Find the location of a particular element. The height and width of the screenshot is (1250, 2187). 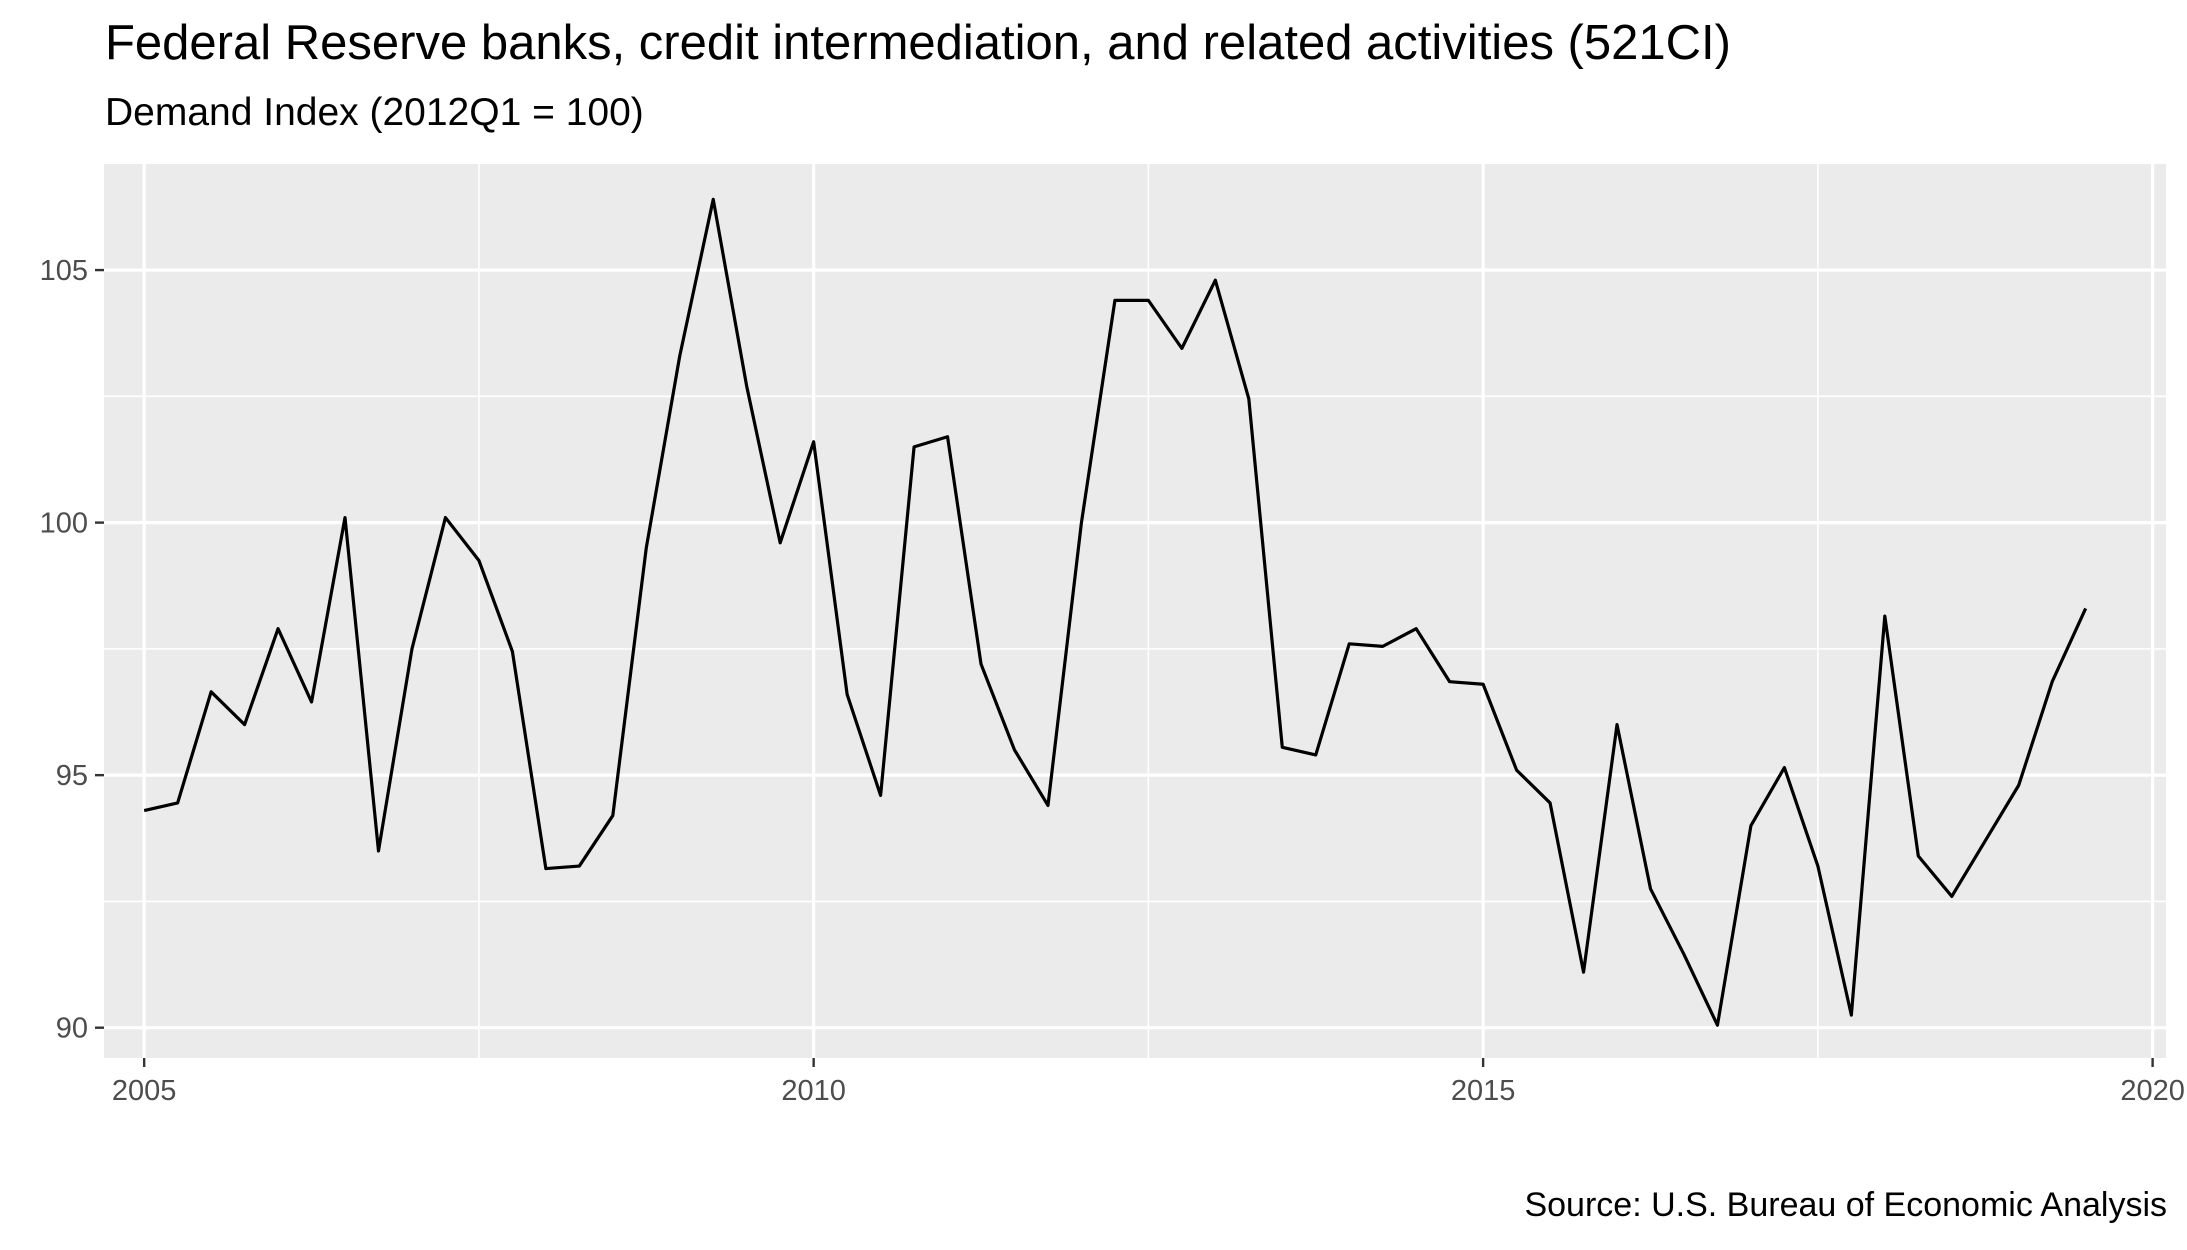

x-tick-label: 2010 is located at coordinates (813, 1091).